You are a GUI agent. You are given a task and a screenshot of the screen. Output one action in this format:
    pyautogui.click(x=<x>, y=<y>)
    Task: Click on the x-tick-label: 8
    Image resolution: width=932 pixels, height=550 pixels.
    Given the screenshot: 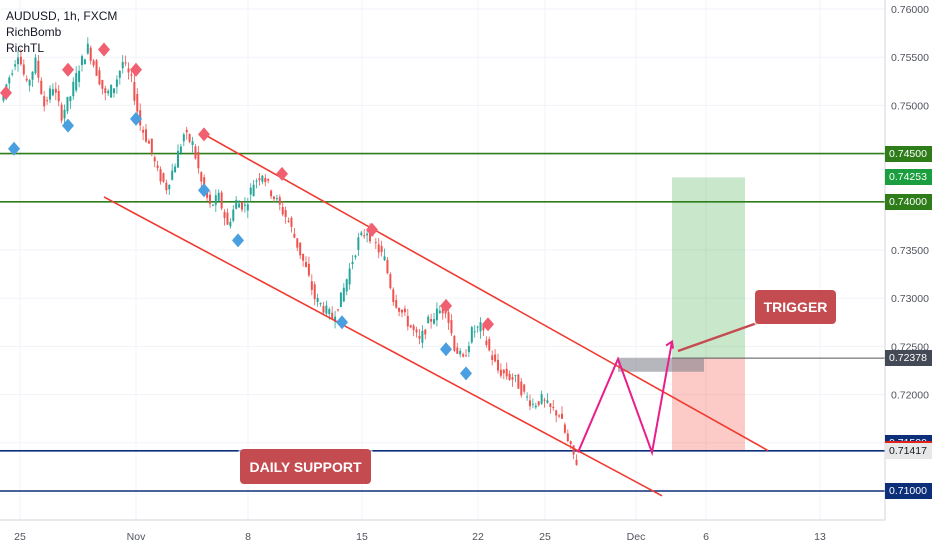 What is the action you would take?
    pyautogui.click(x=248, y=537)
    